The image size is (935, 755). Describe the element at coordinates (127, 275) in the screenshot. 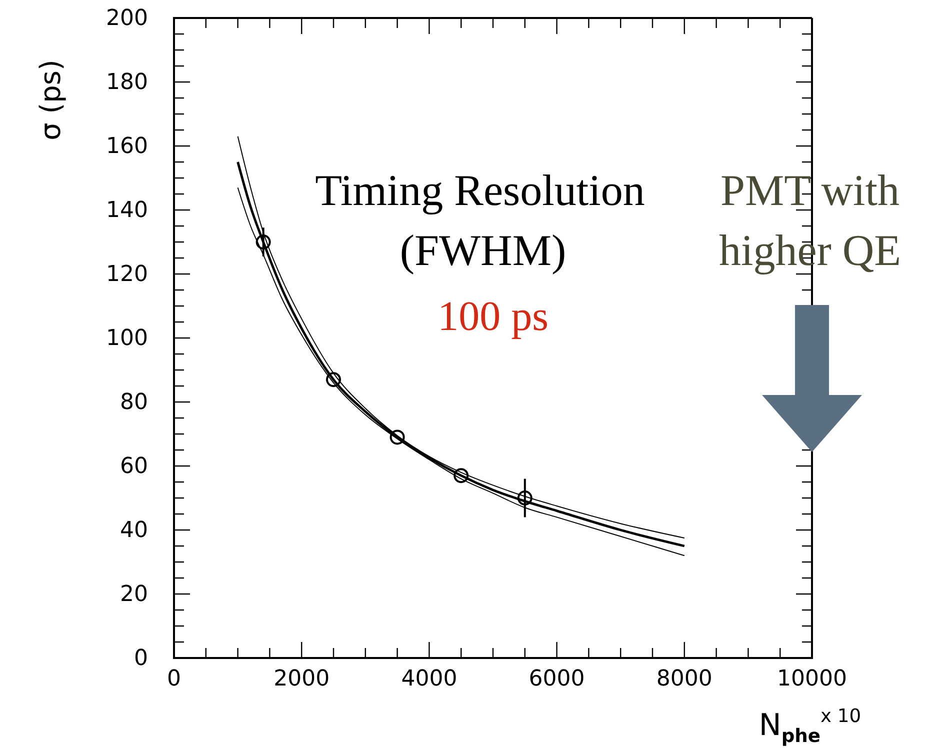

I see `y-tick-label: 120` at that location.